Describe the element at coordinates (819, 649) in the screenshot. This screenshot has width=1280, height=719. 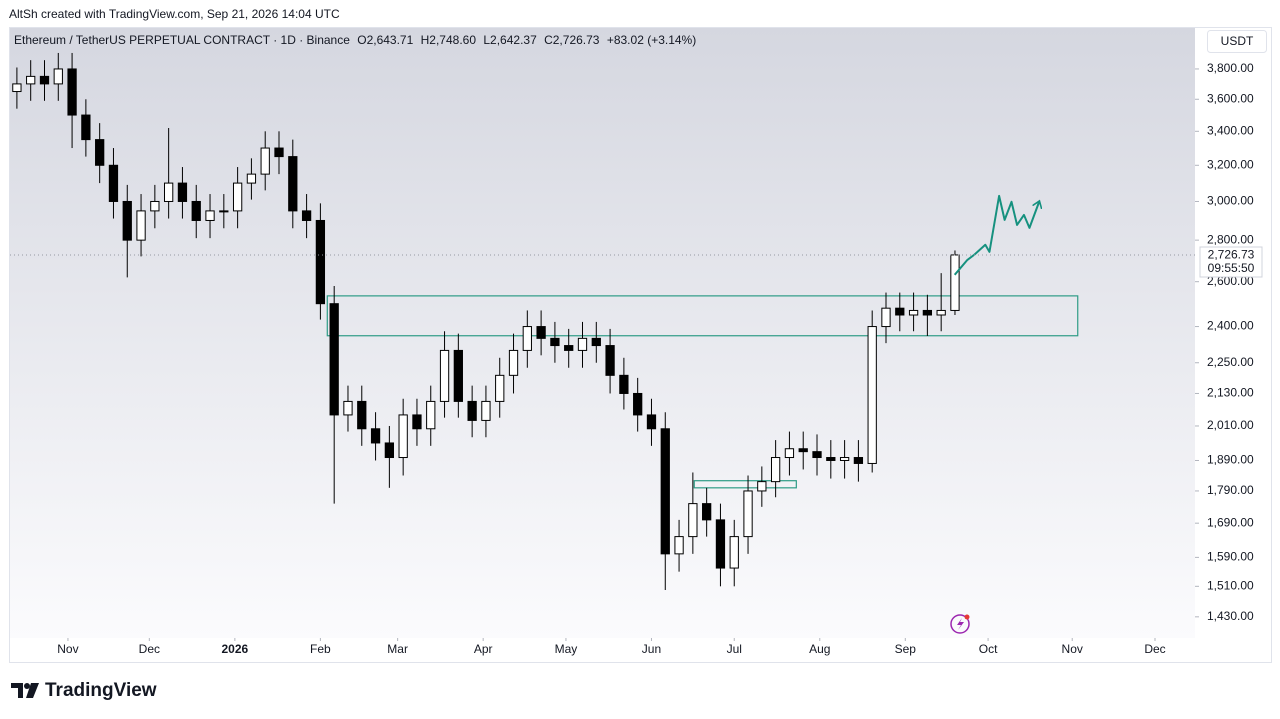
I see `x-tick-label: Aug` at that location.